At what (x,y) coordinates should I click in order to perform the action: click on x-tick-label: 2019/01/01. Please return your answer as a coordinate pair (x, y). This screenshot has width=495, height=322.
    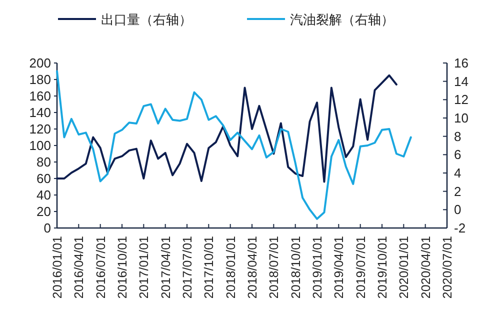
    Looking at the image, I should click on (317, 267).